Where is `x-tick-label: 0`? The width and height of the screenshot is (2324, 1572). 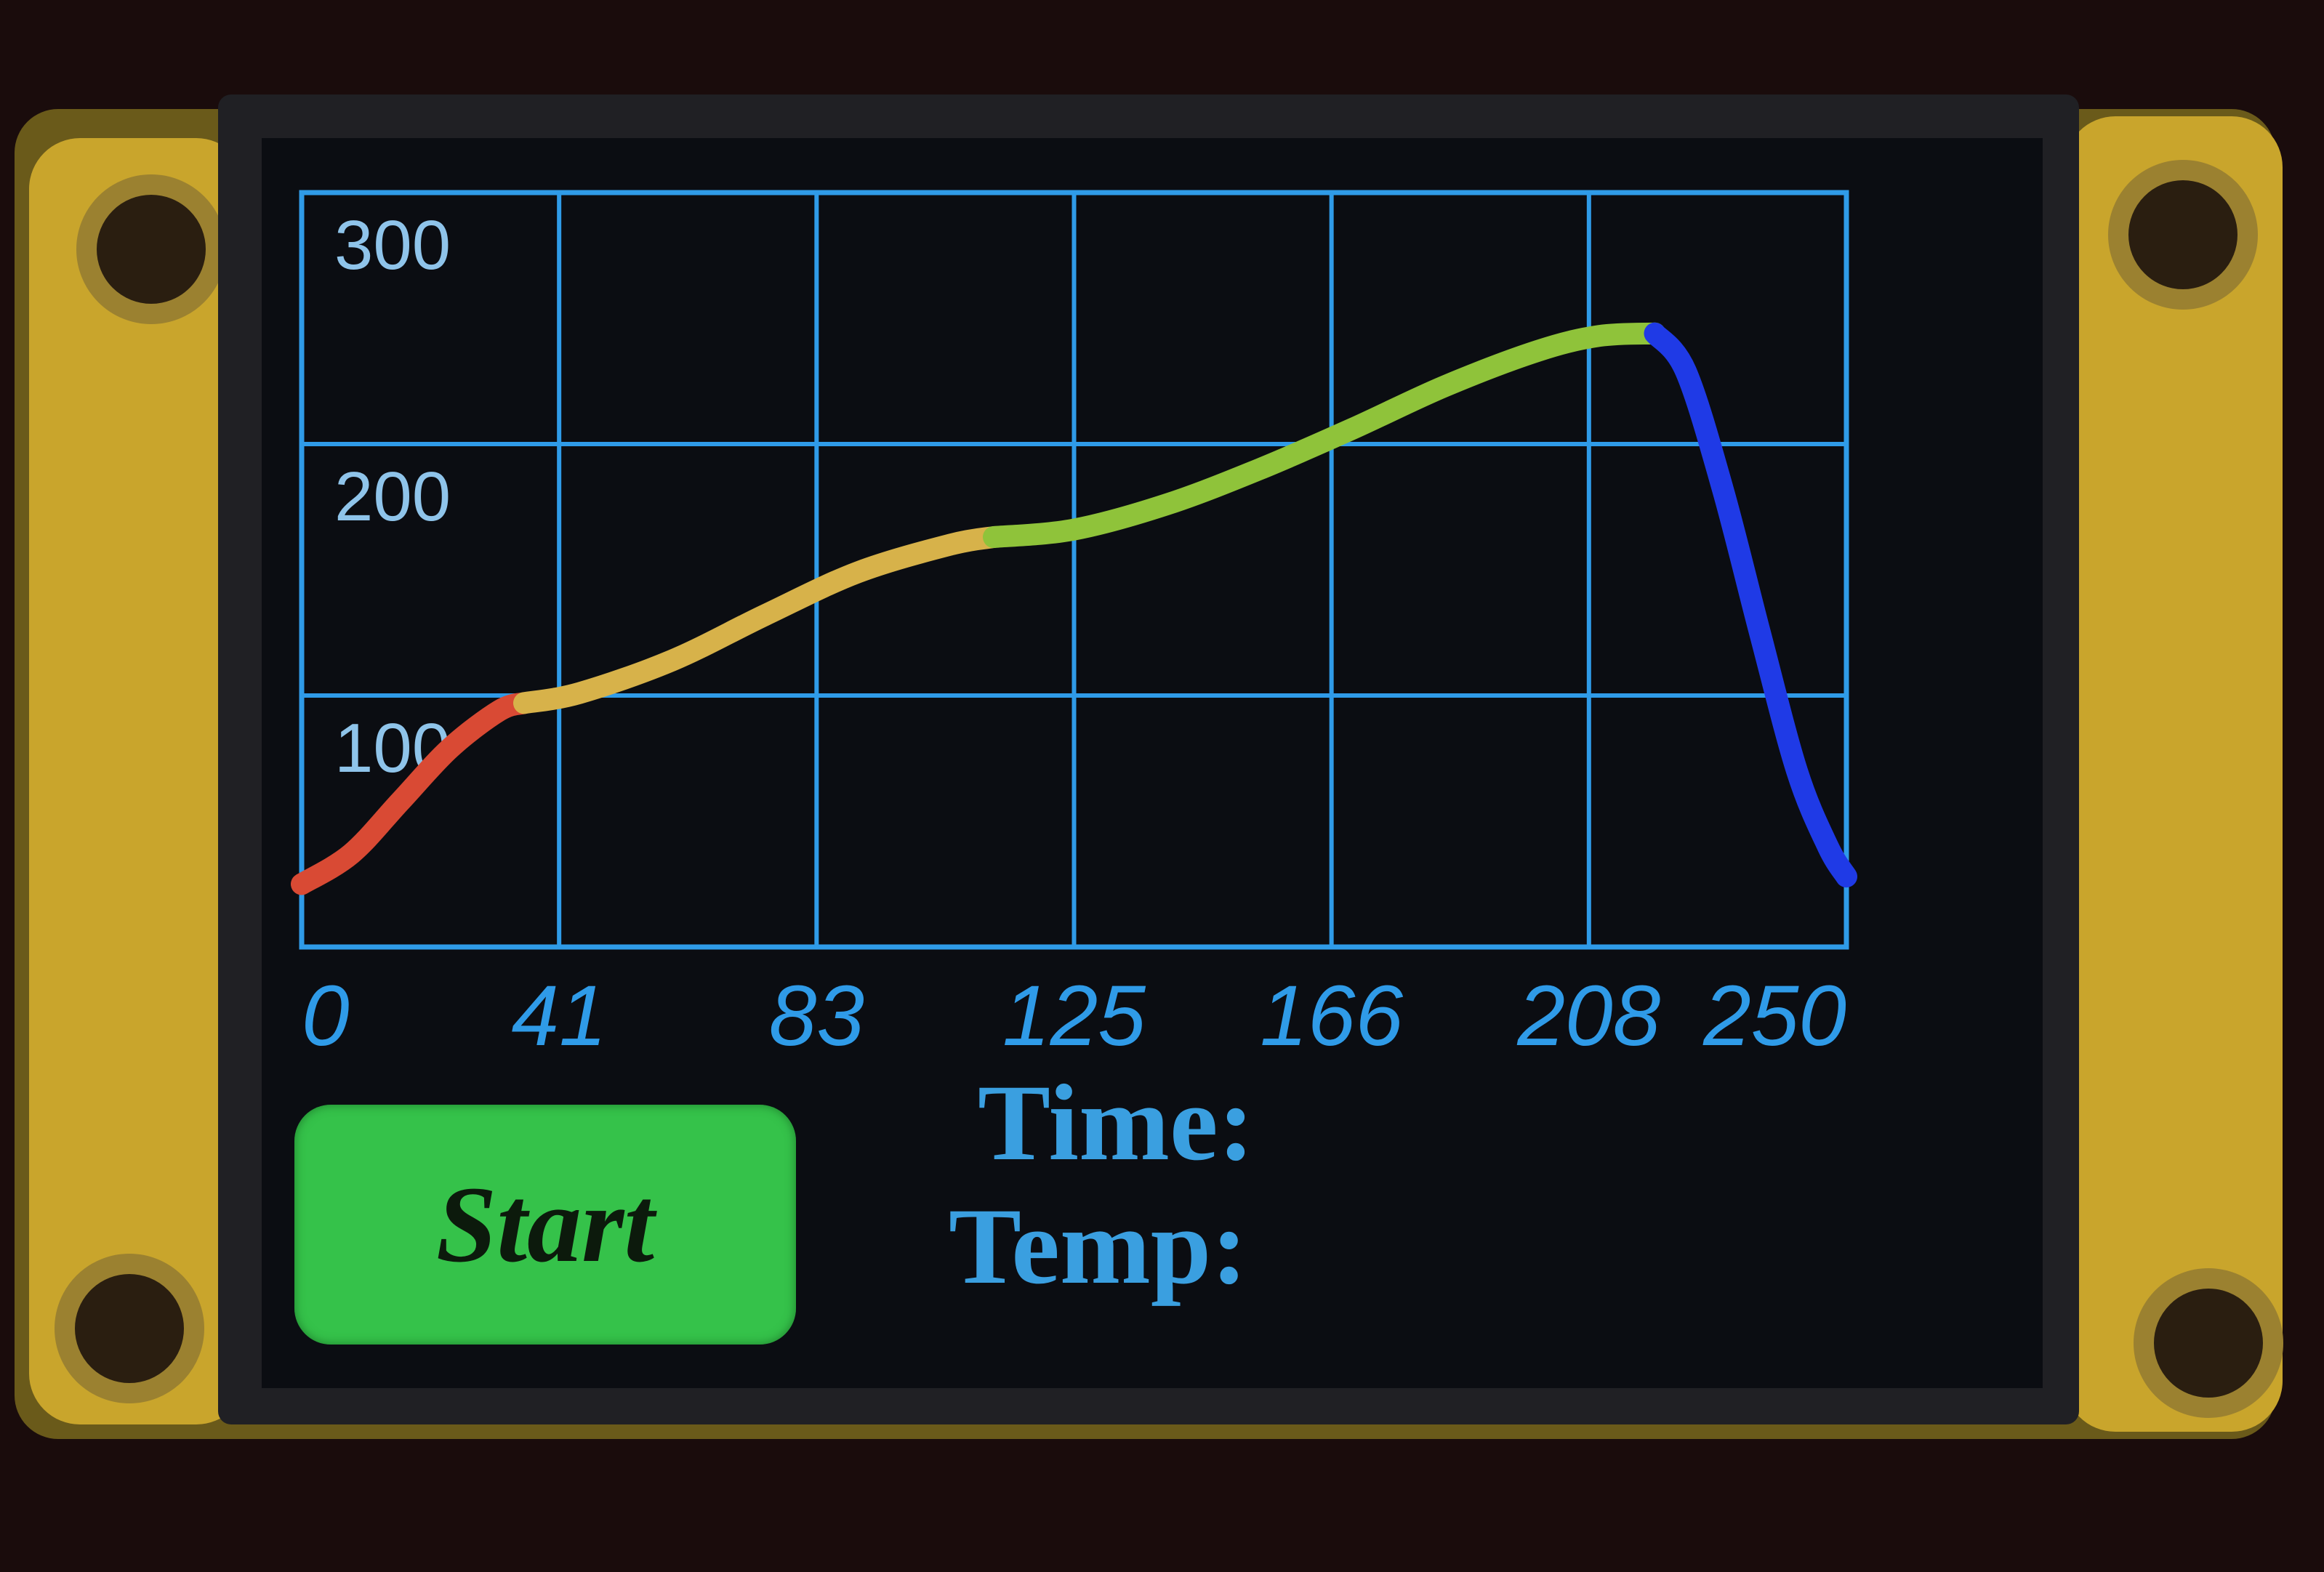 x-tick-label: 0 is located at coordinates (326, 1016).